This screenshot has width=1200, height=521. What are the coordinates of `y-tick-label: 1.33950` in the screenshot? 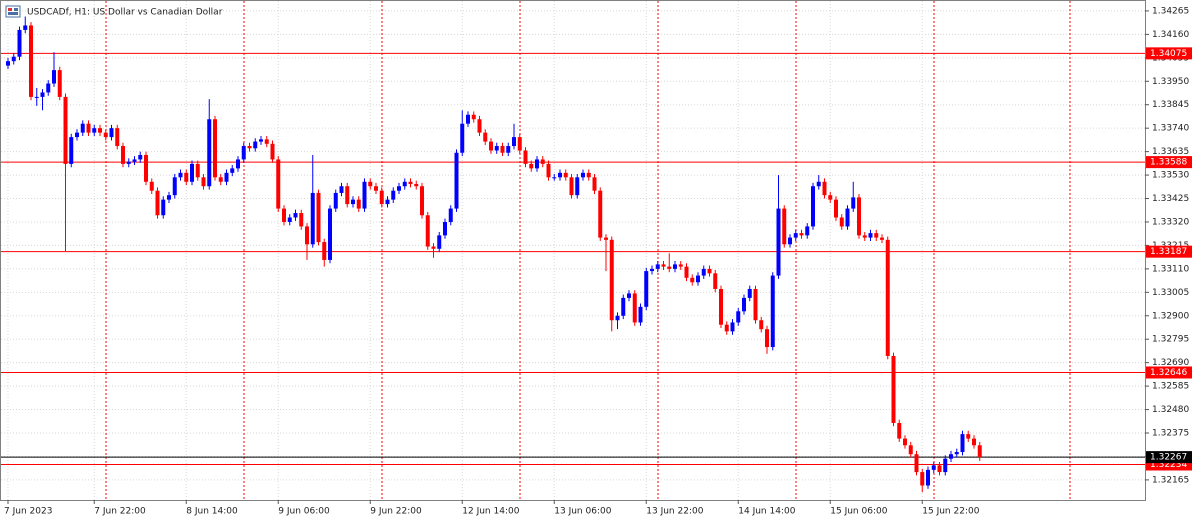 It's located at (1170, 82).